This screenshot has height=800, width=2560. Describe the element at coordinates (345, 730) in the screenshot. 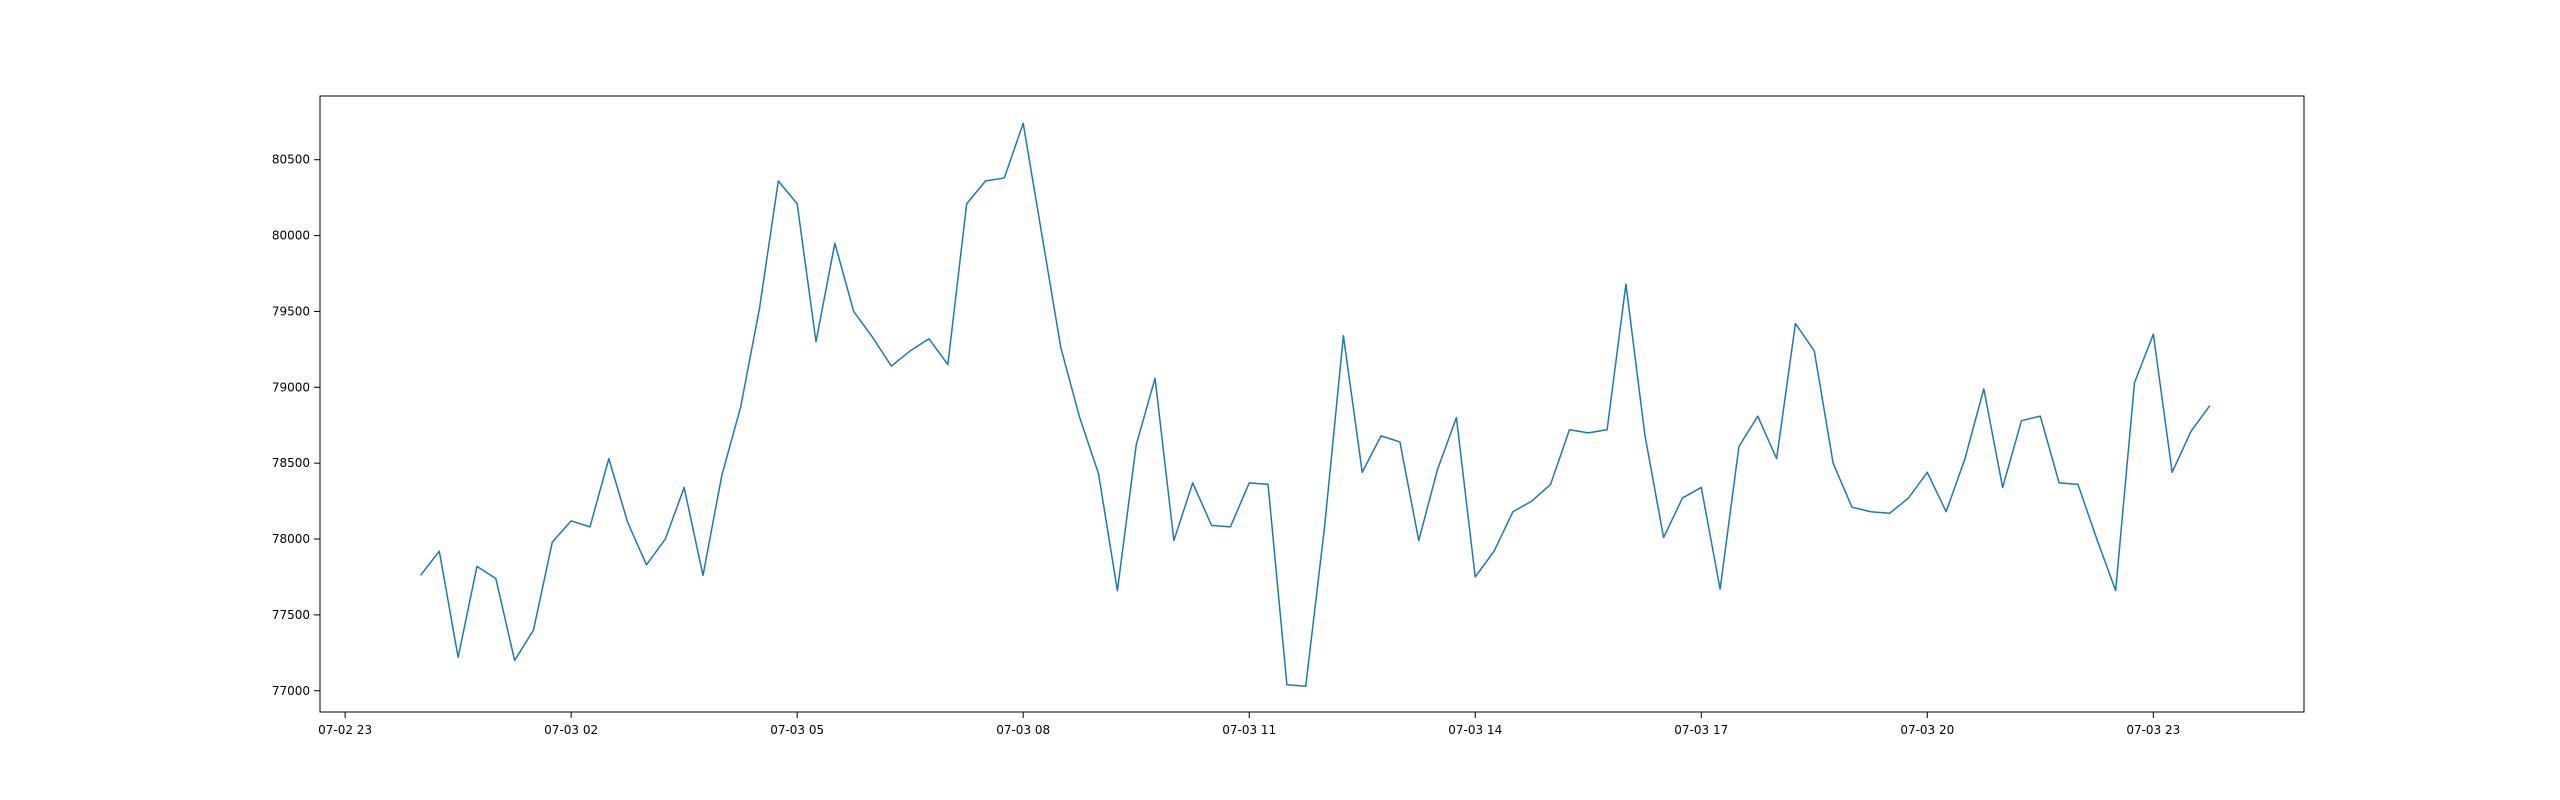

I see `x-tick-label: 07-02 23` at that location.